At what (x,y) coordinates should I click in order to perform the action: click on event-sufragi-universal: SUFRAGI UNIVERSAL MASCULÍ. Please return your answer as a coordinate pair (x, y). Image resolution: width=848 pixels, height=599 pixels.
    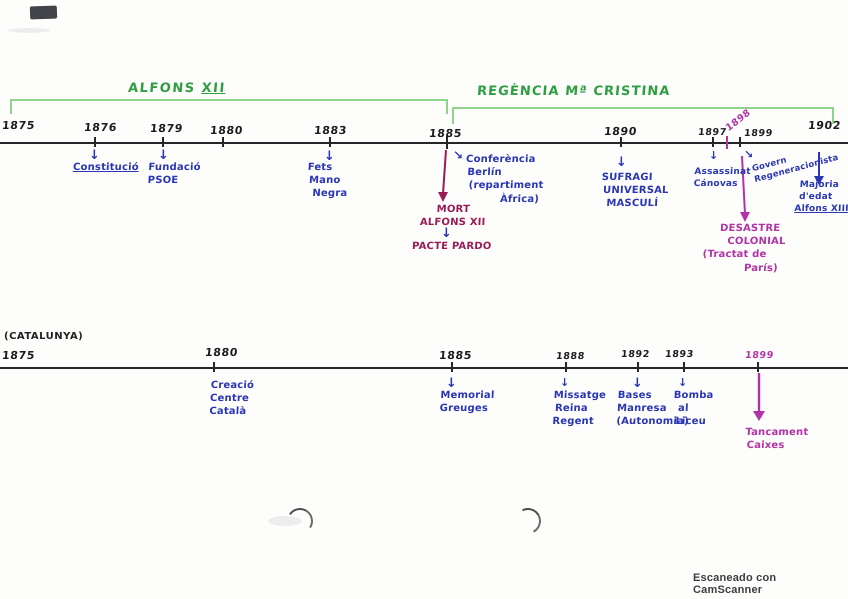
    Looking at the image, I should click on (635, 191).